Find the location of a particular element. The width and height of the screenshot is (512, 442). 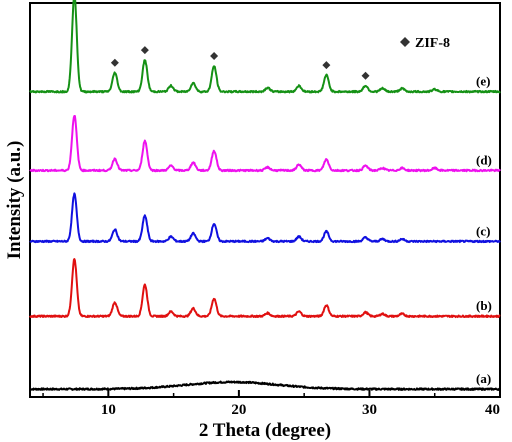

x-tick-label: 40 is located at coordinates (492, 410).